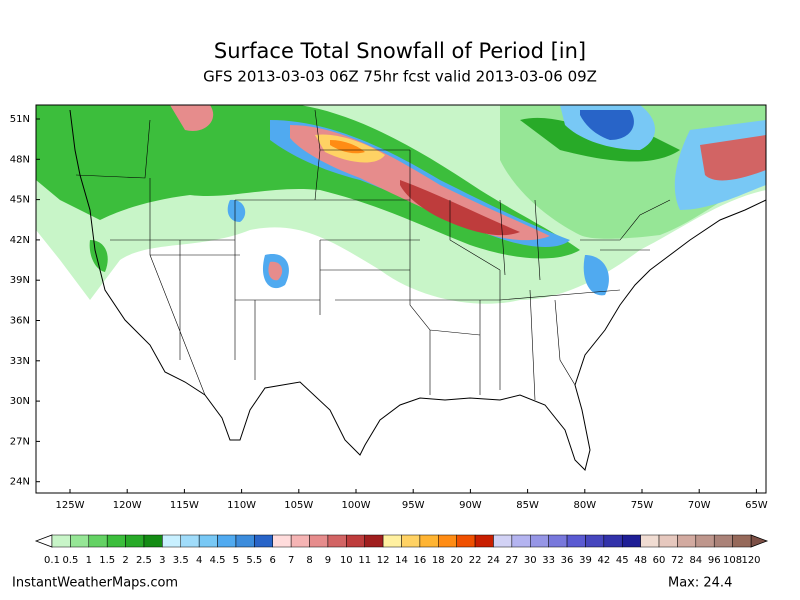 Image resolution: width=800 pixels, height=600 pixels. Describe the element at coordinates (20, 321) in the screenshot. I see `lat-label: 36N` at that location.